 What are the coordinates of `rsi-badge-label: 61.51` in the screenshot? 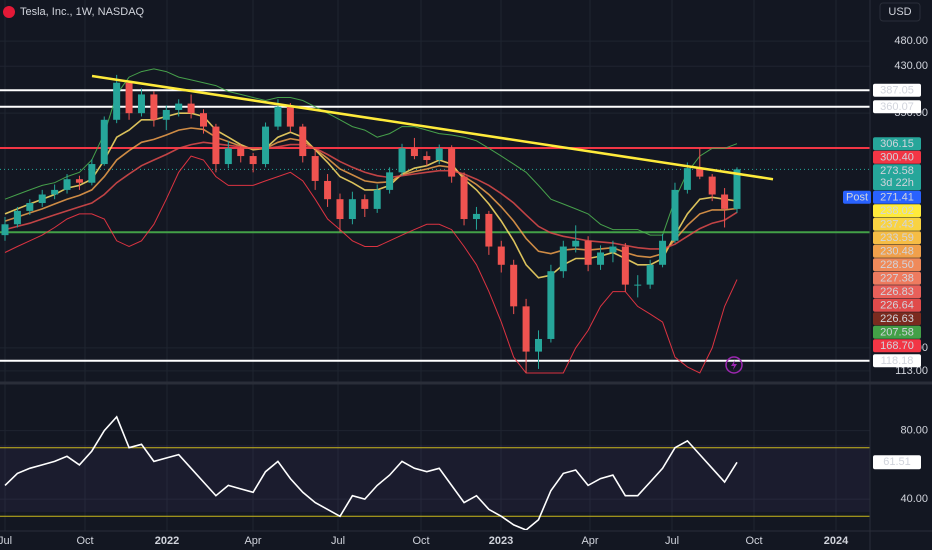 It's located at (897, 462).